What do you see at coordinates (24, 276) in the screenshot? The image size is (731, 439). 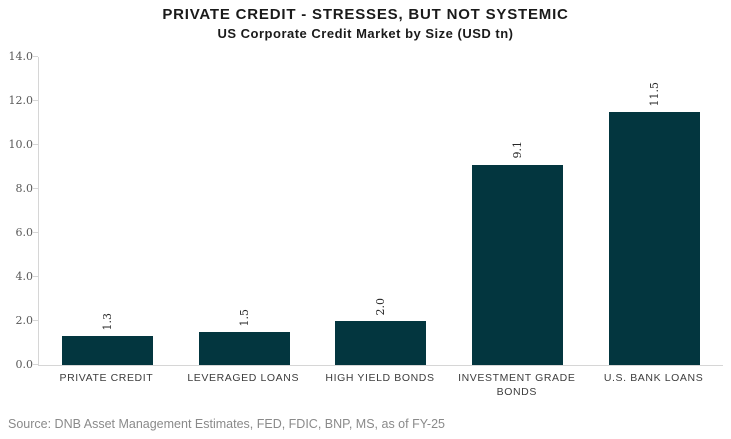 I see `y-tick-label: 4.0` at bounding box center [24, 276].